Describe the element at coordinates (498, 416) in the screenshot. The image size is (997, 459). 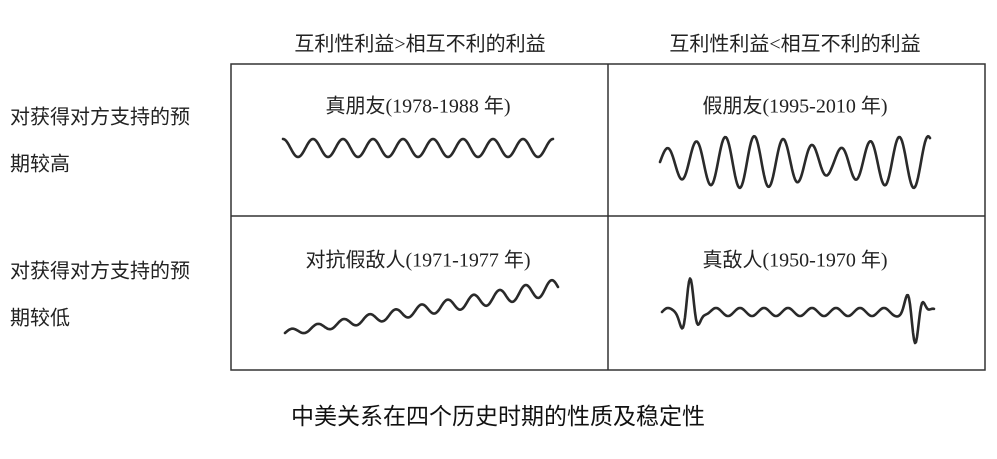
I see `caption: 中美关系在四个历史时期的性质及稳定性` at that location.